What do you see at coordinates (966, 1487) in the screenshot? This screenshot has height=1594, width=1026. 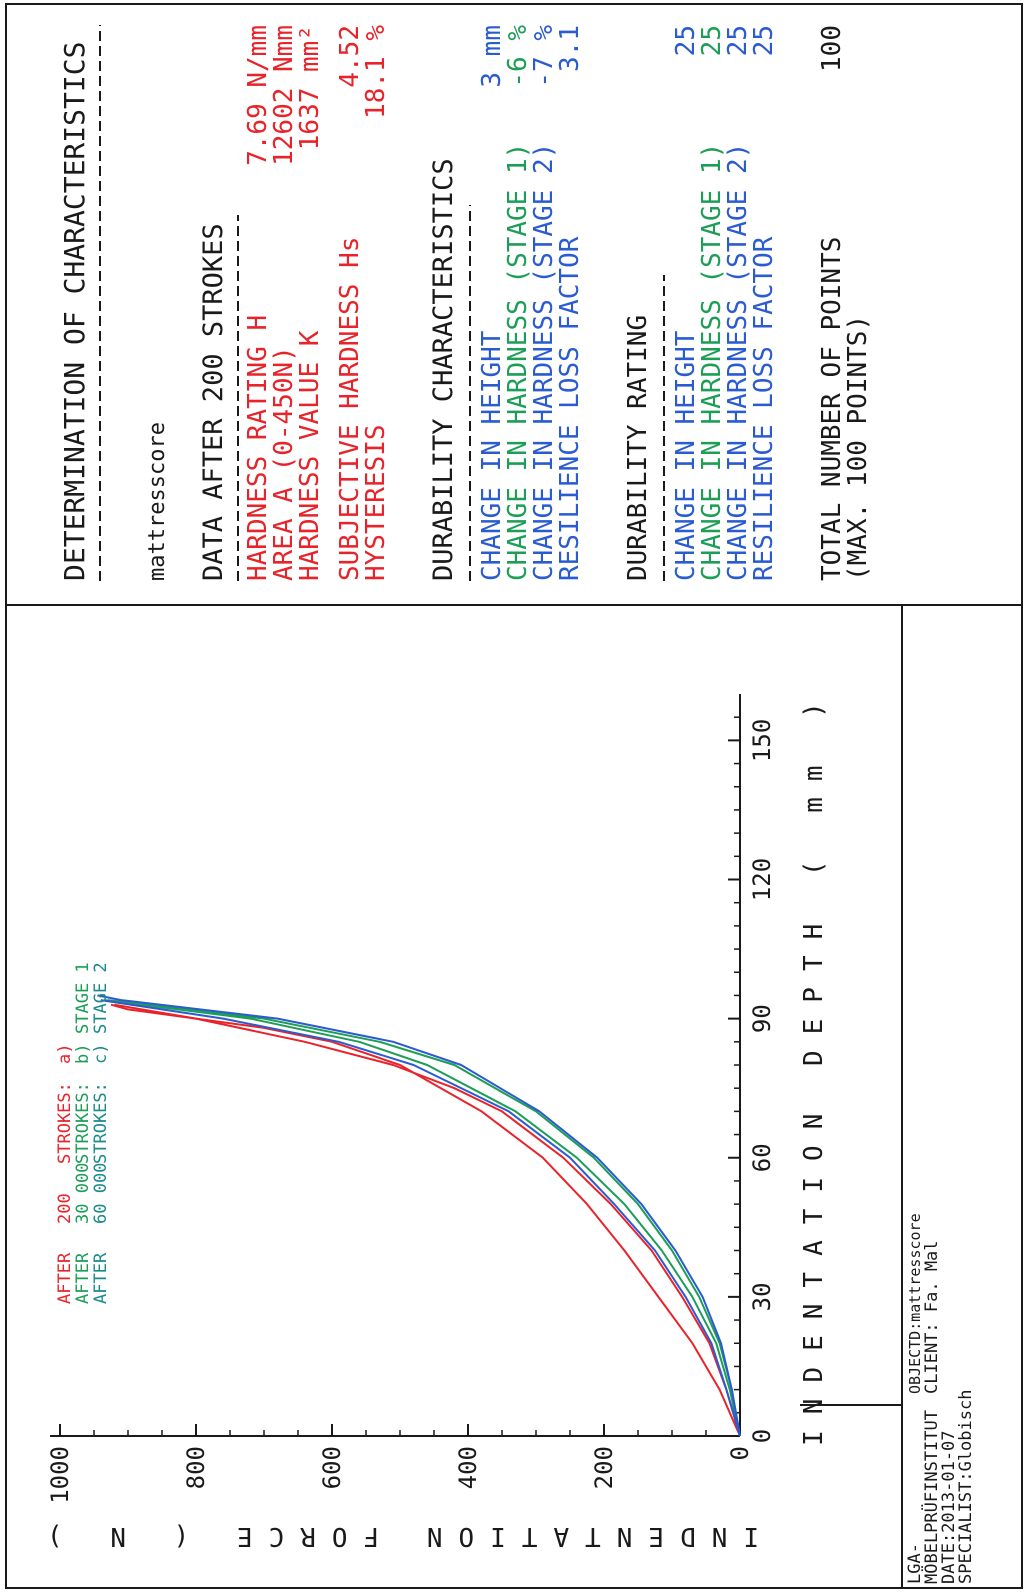 I see `footer-specialist: SPECIALIST:Globisch` at bounding box center [966, 1487].